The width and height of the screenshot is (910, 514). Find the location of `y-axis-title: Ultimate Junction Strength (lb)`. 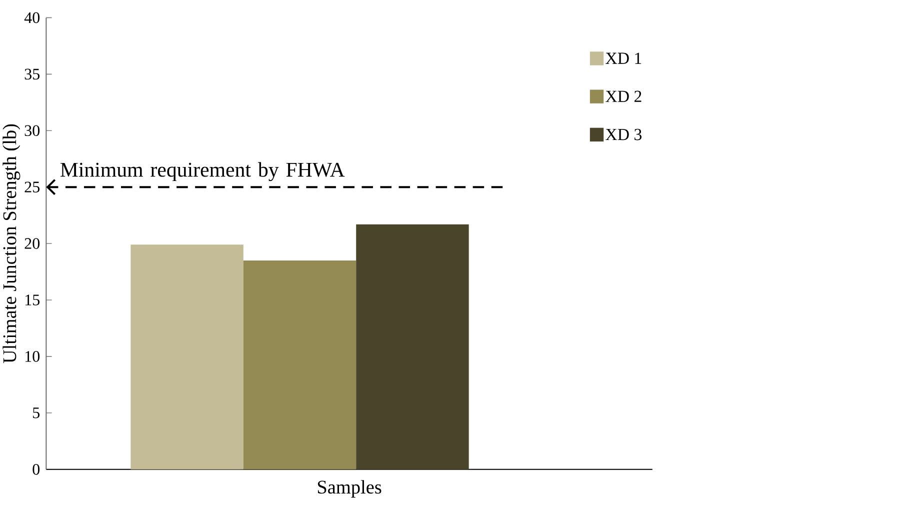

y-axis-title: Ultimate Junction Strength (lb) is located at coordinates (11, 243).